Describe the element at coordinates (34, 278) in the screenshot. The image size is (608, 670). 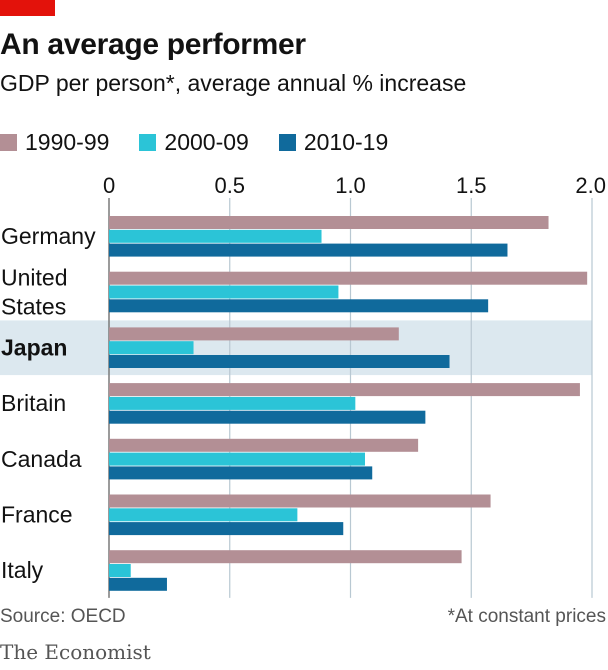
I see `category-label-united-states-line-1: United` at that location.